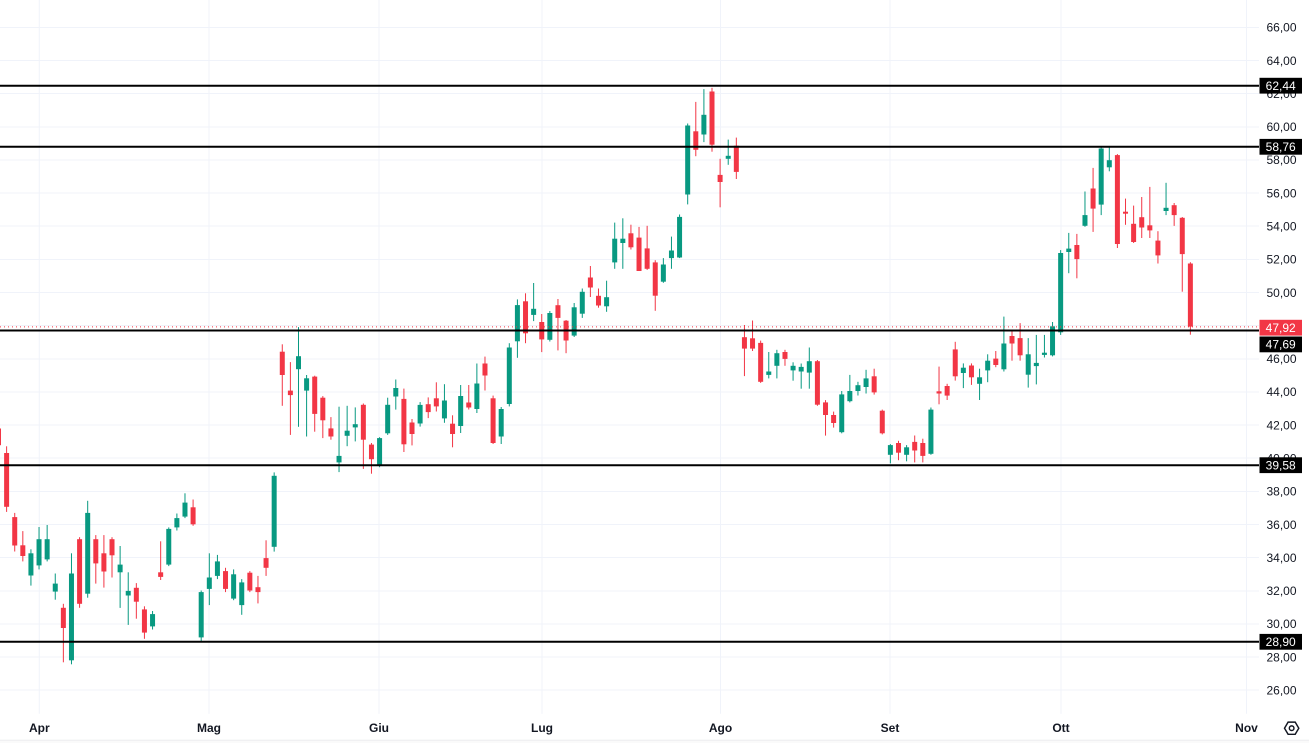 Image resolution: width=1309 pixels, height=743 pixels. Describe the element at coordinates (1281, 466) in the screenshot. I see `svg-text: 39,58` at that location.